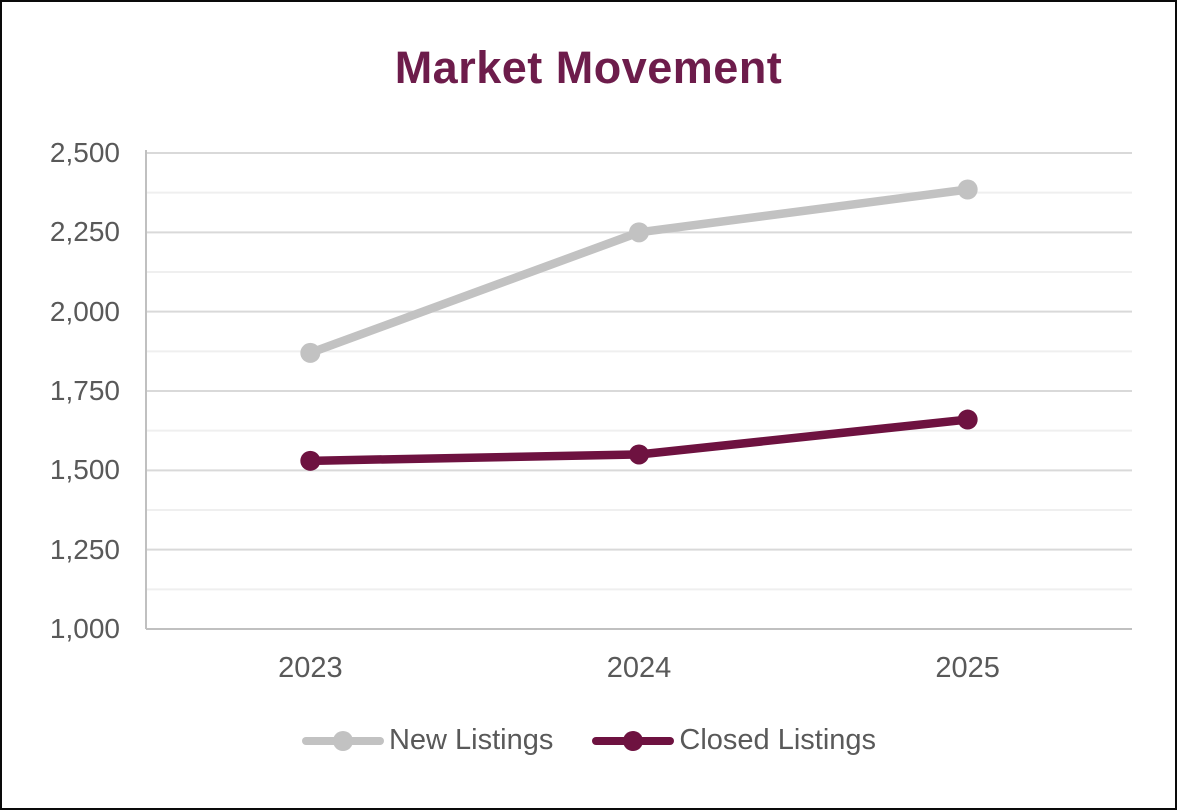 The width and height of the screenshot is (1177, 810). I want to click on y-axis-tick-label: 2,000, so click(84, 311).